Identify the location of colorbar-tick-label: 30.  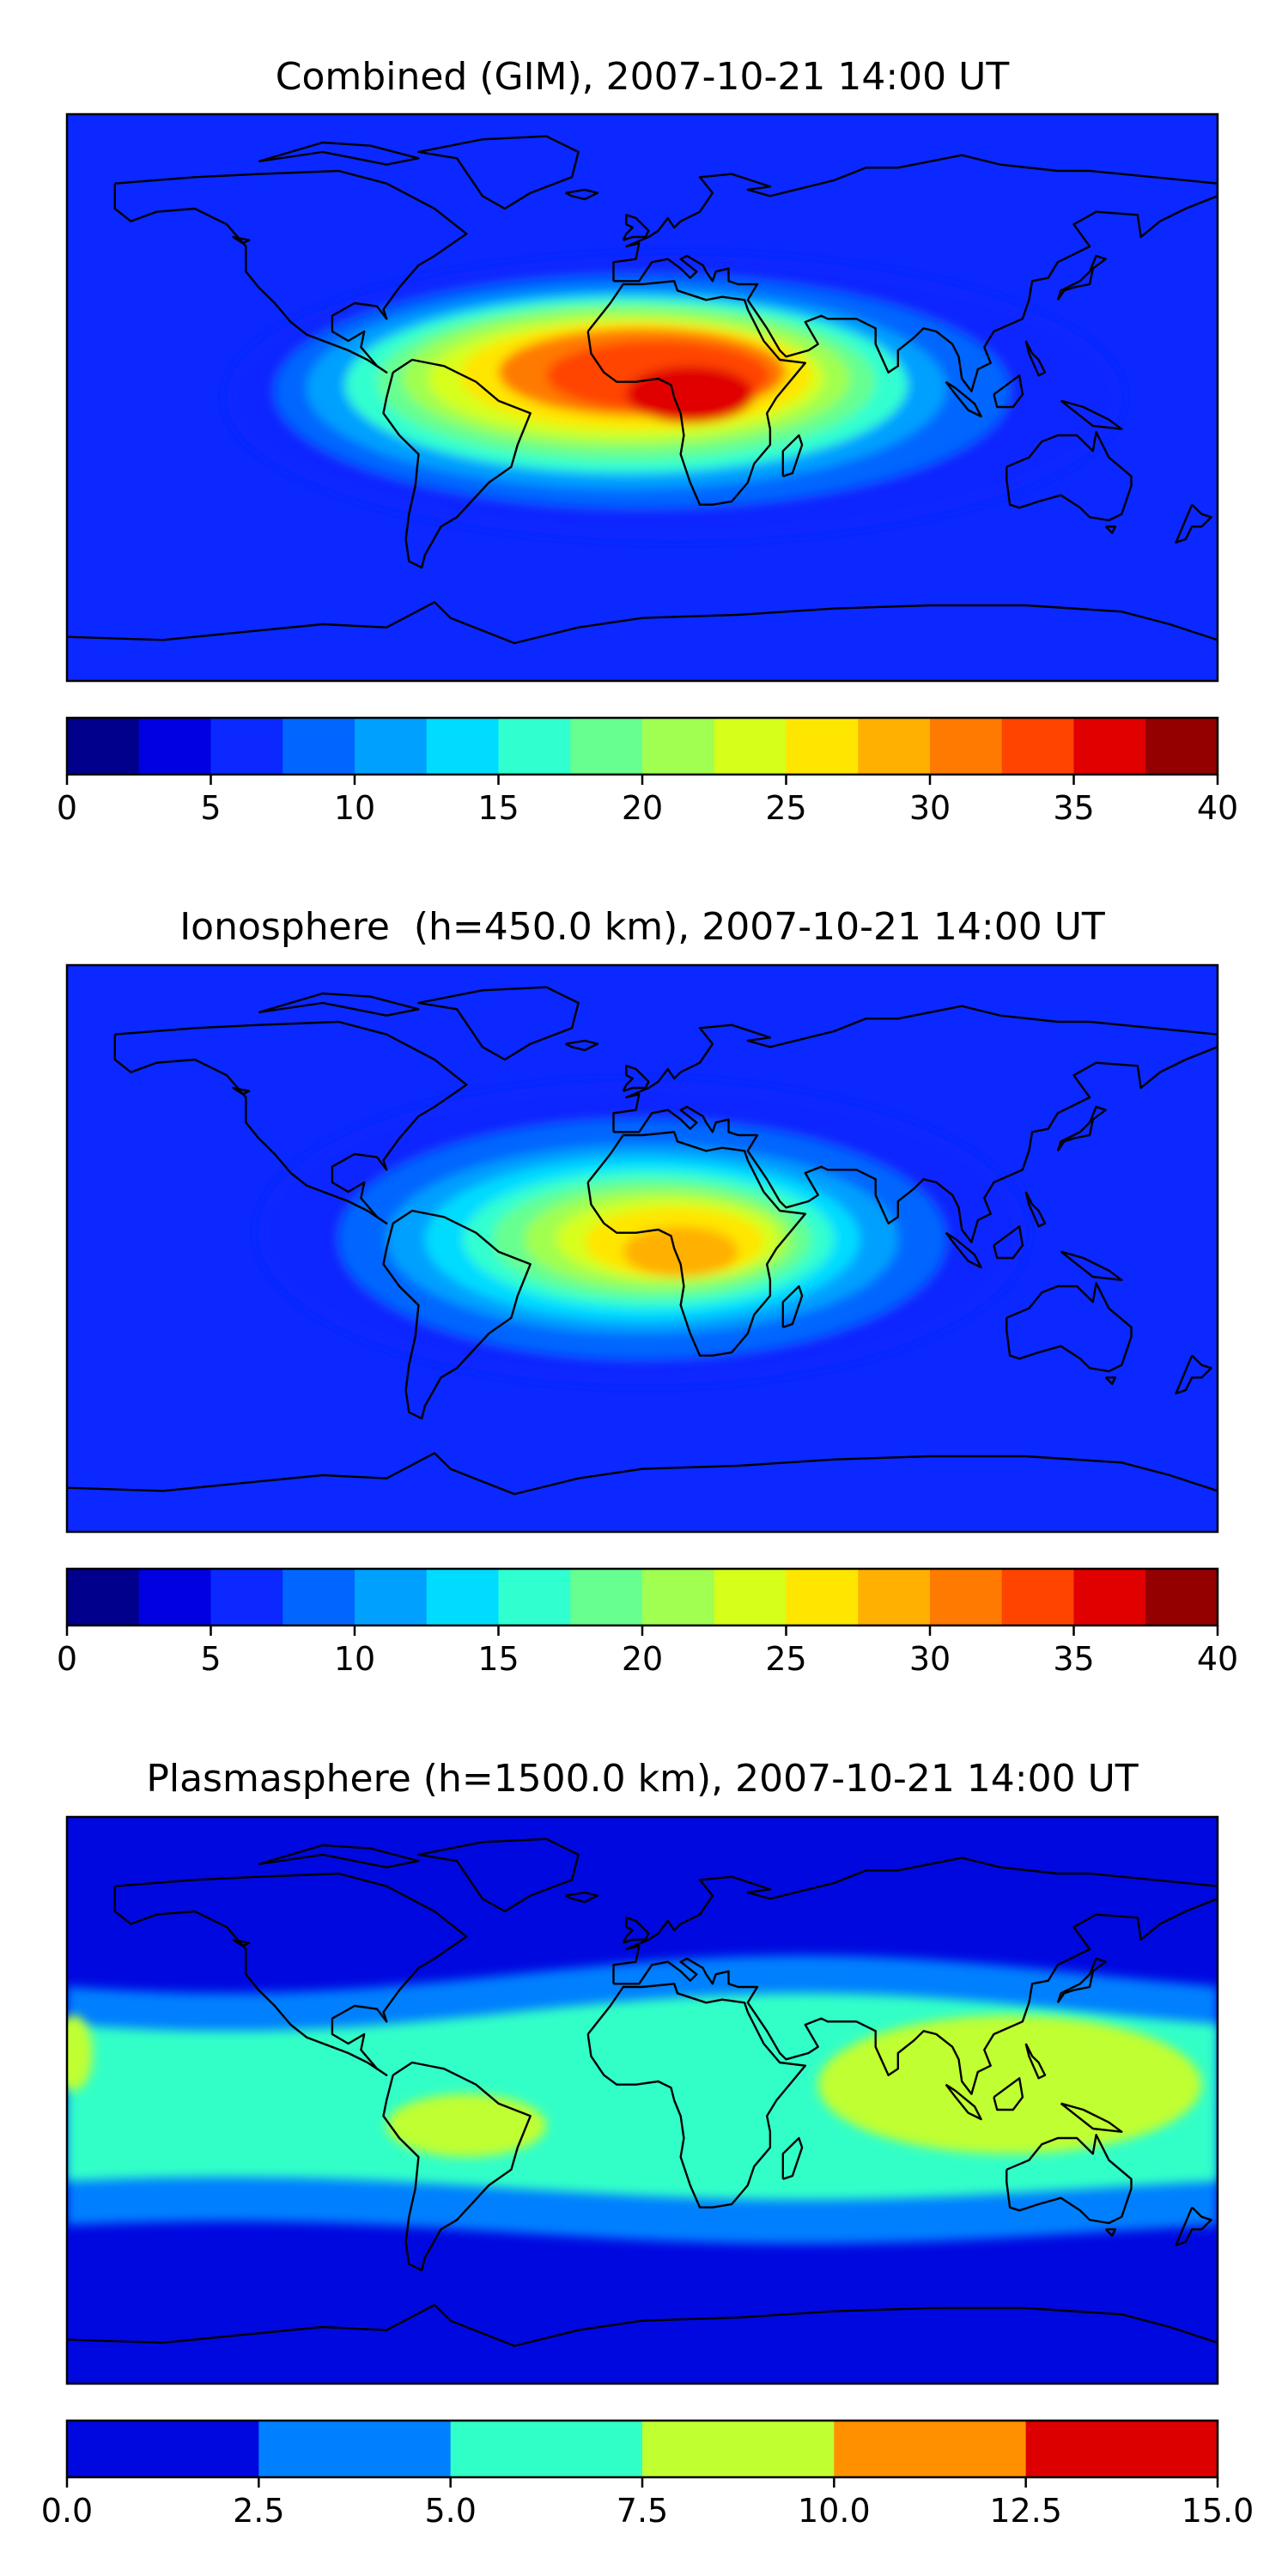
(930, 1659).